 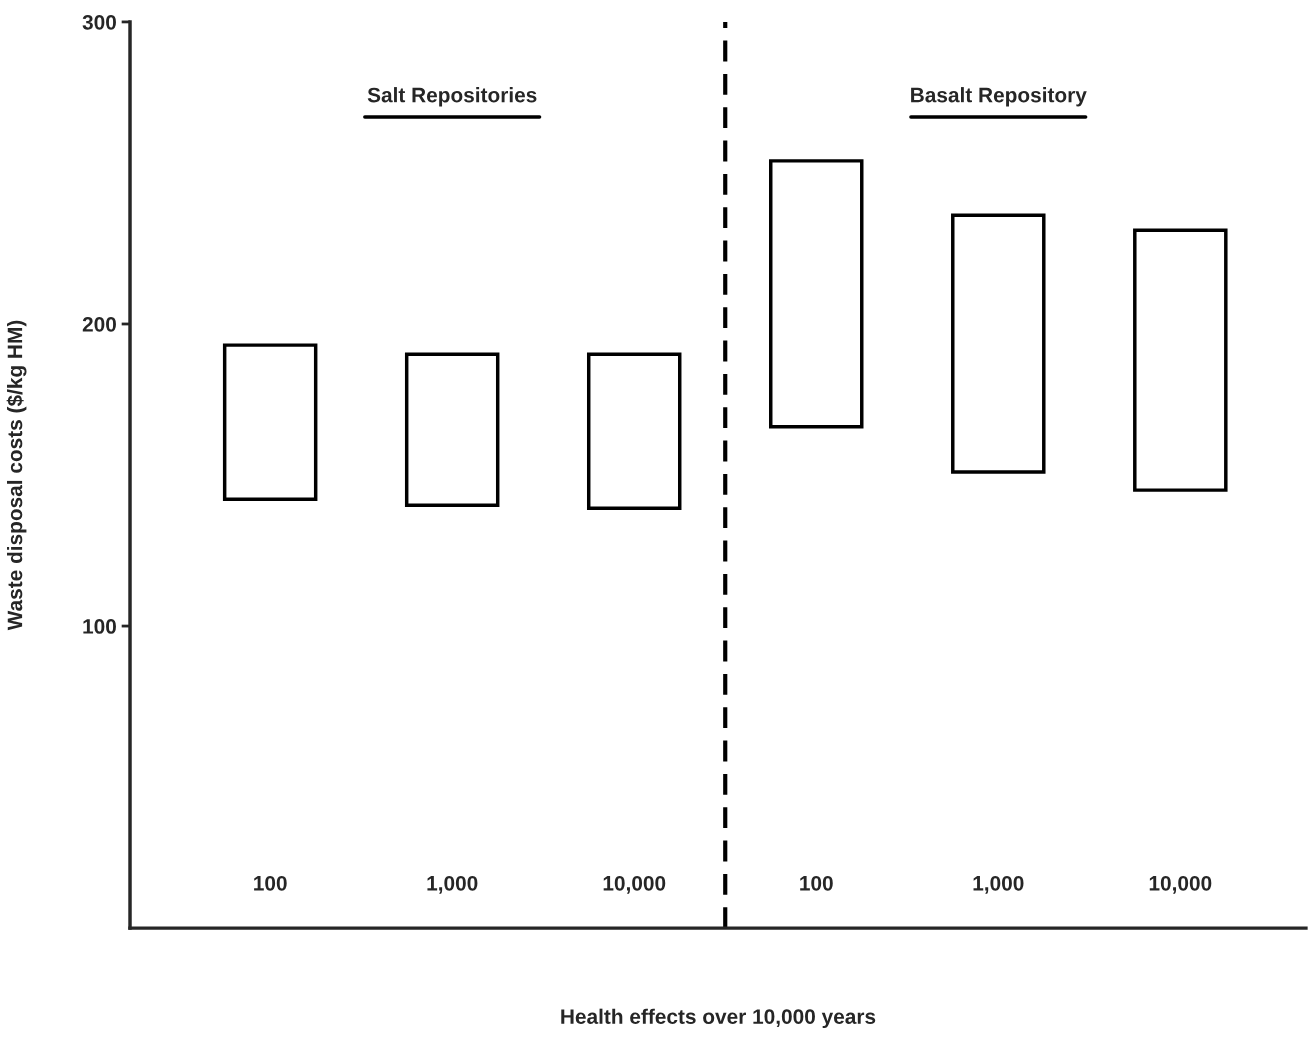 I want to click on annotation: Basalt Repository, so click(x=999, y=97).